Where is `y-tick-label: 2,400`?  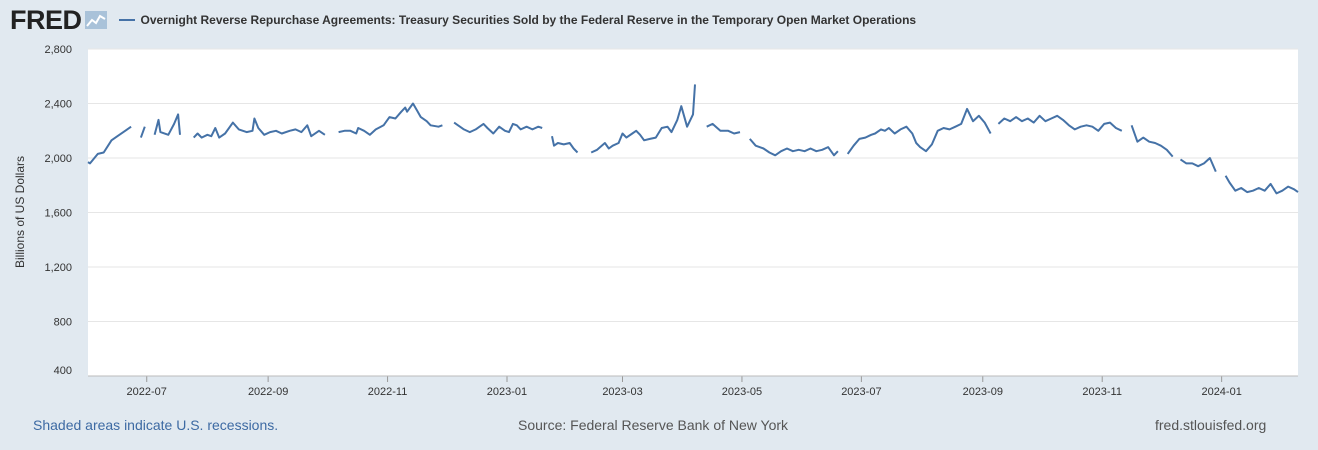
y-tick-label: 2,400 is located at coordinates (58, 105).